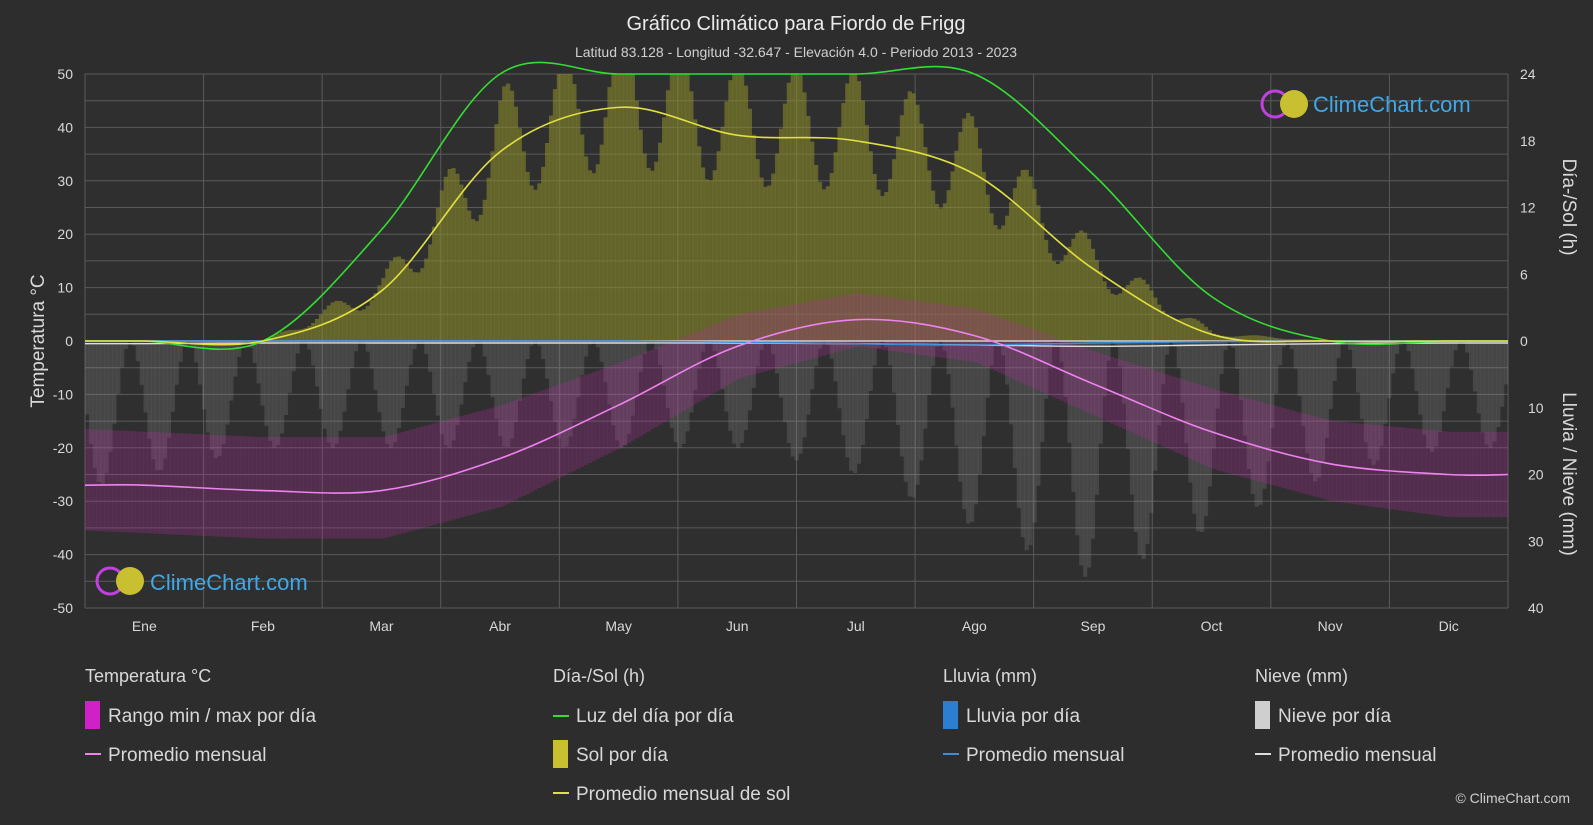  I want to click on right-top-tick-label: 24, so click(1528, 74).